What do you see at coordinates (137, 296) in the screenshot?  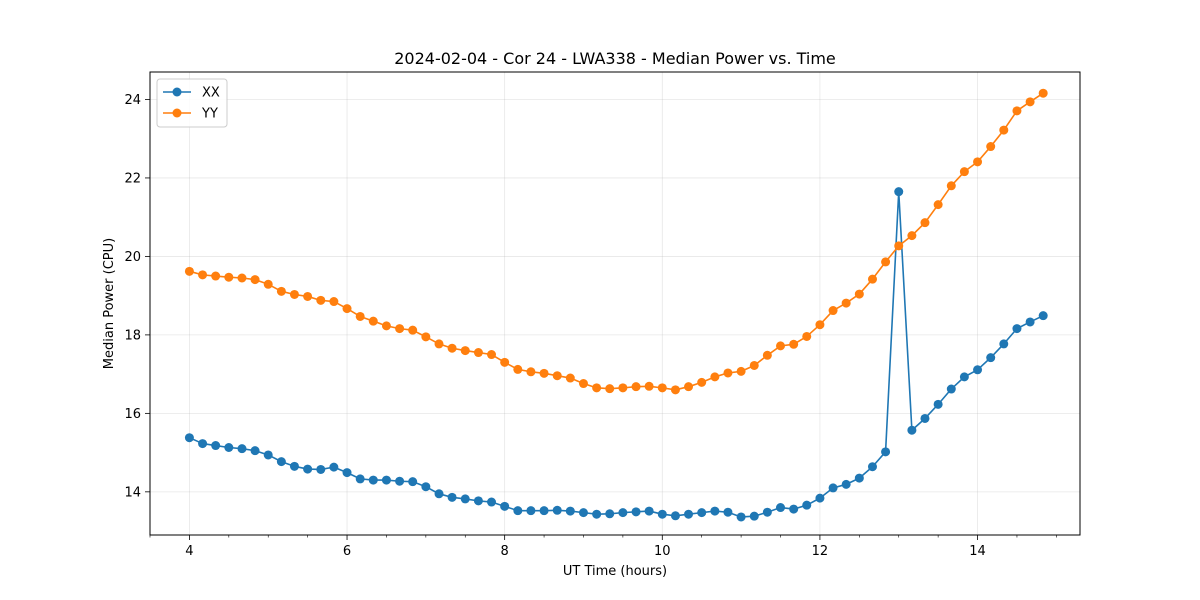 I see `y-axis: 14 16 18 20 22 24` at bounding box center [137, 296].